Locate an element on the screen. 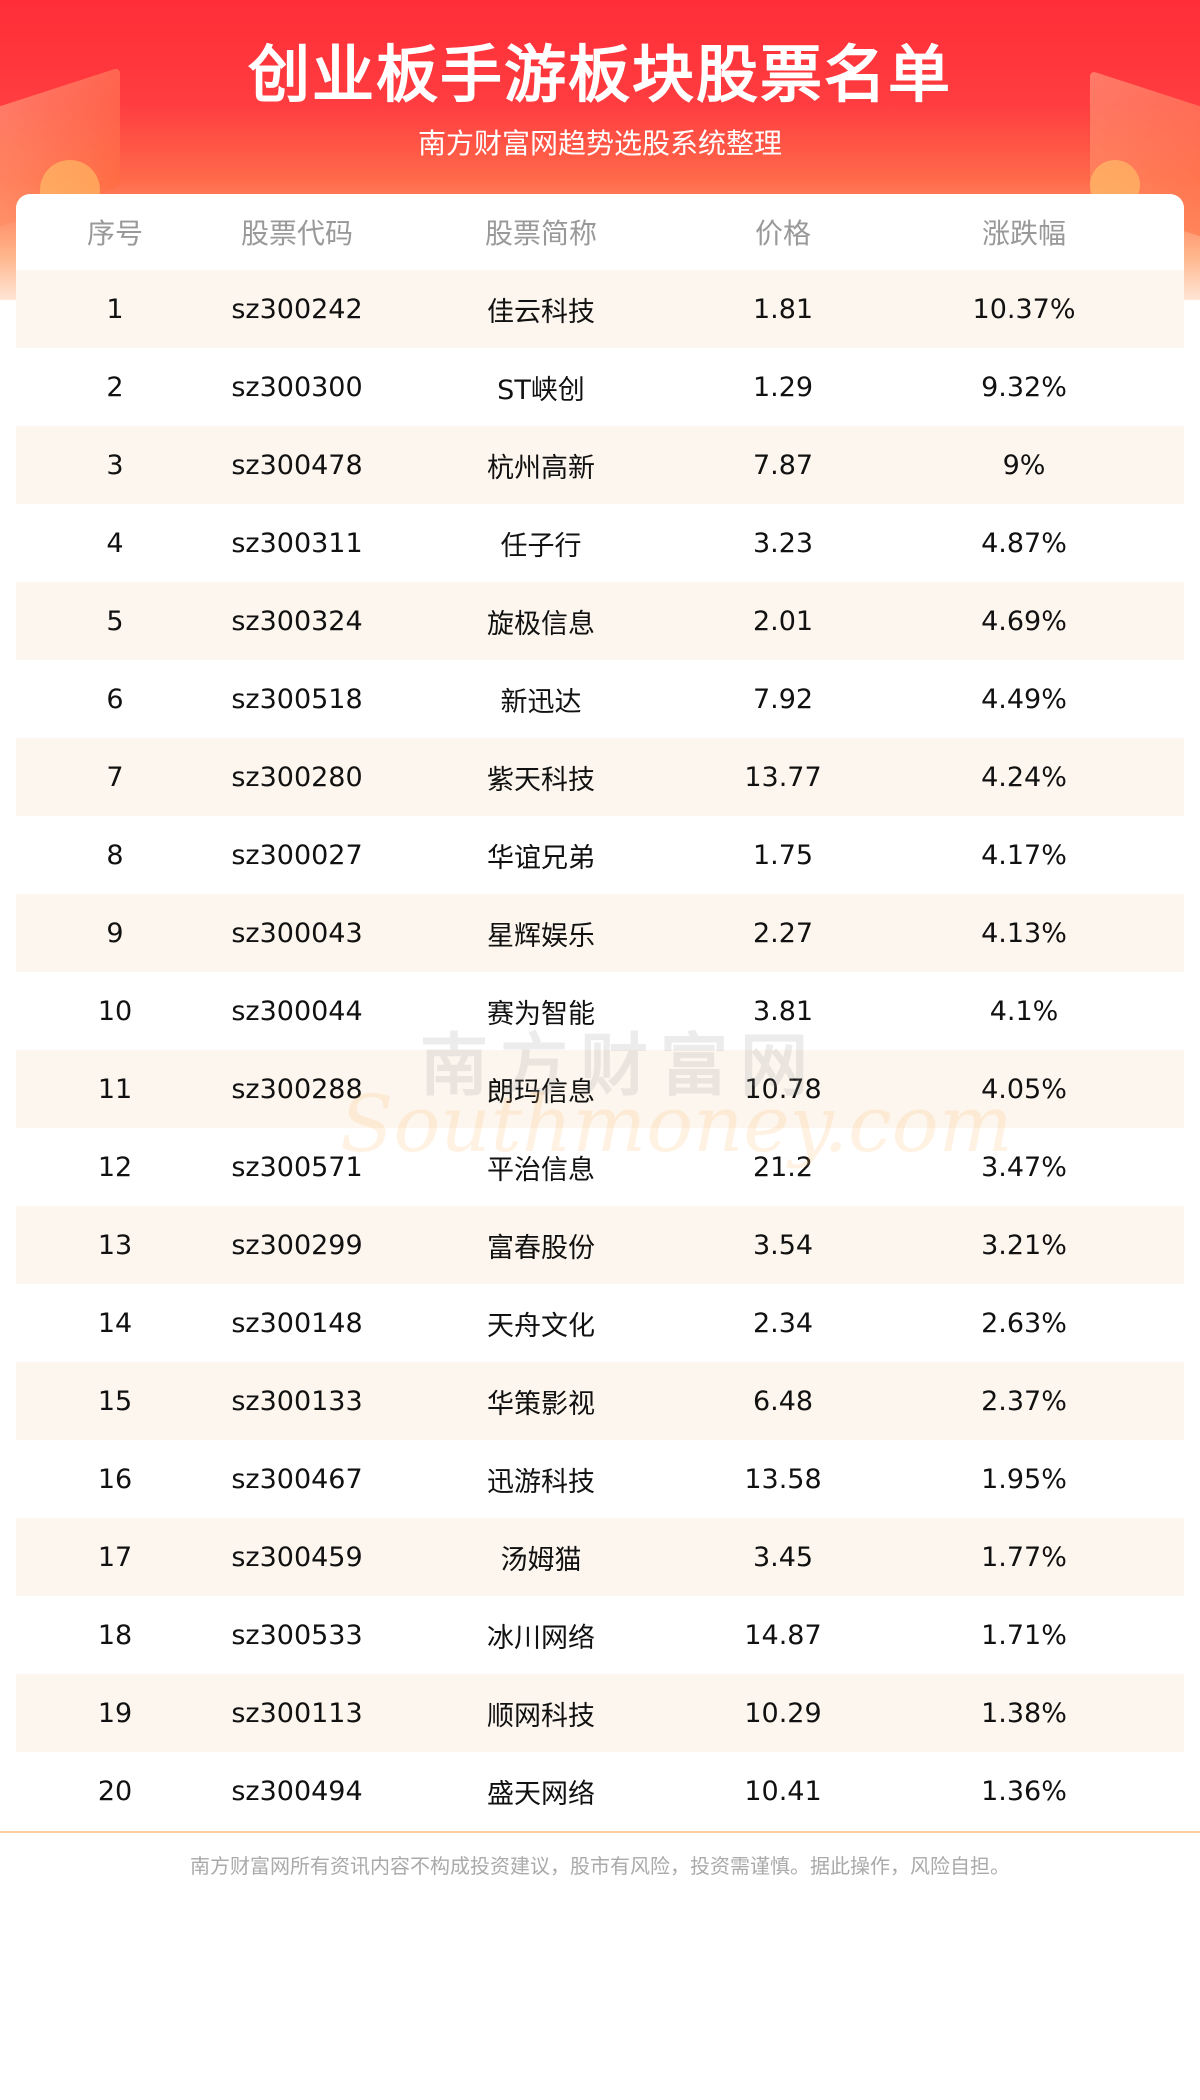 This screenshot has width=1200, height=2100. cell-code: sz300467 is located at coordinates (297, 1479).